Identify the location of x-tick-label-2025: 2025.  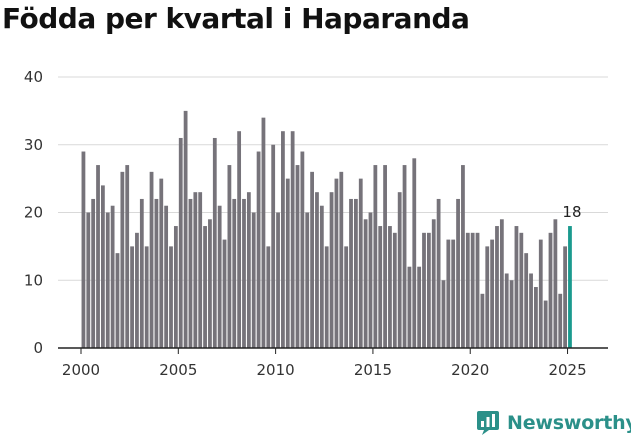
(567, 370).